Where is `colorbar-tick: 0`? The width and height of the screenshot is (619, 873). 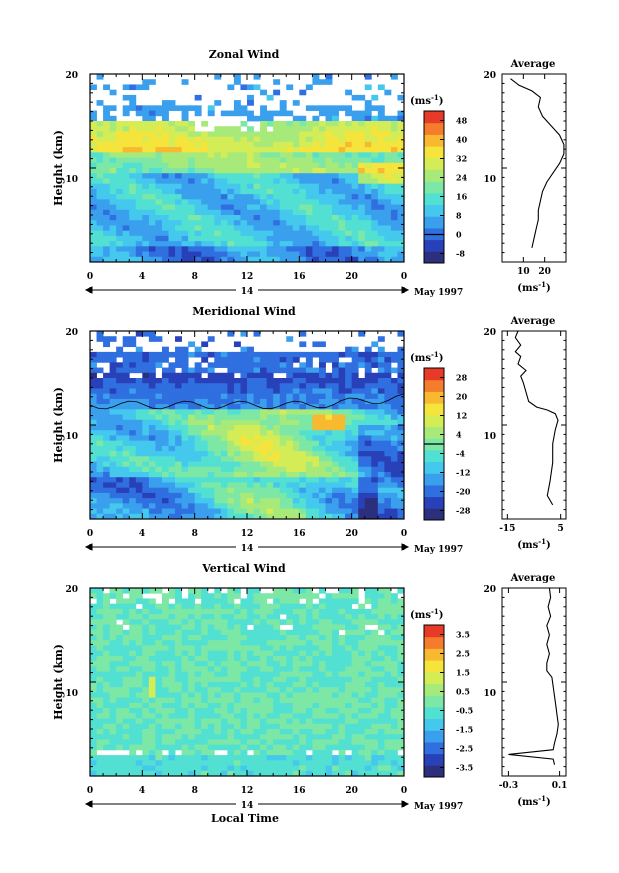 colorbar-tick: 0 is located at coordinates (459, 235).